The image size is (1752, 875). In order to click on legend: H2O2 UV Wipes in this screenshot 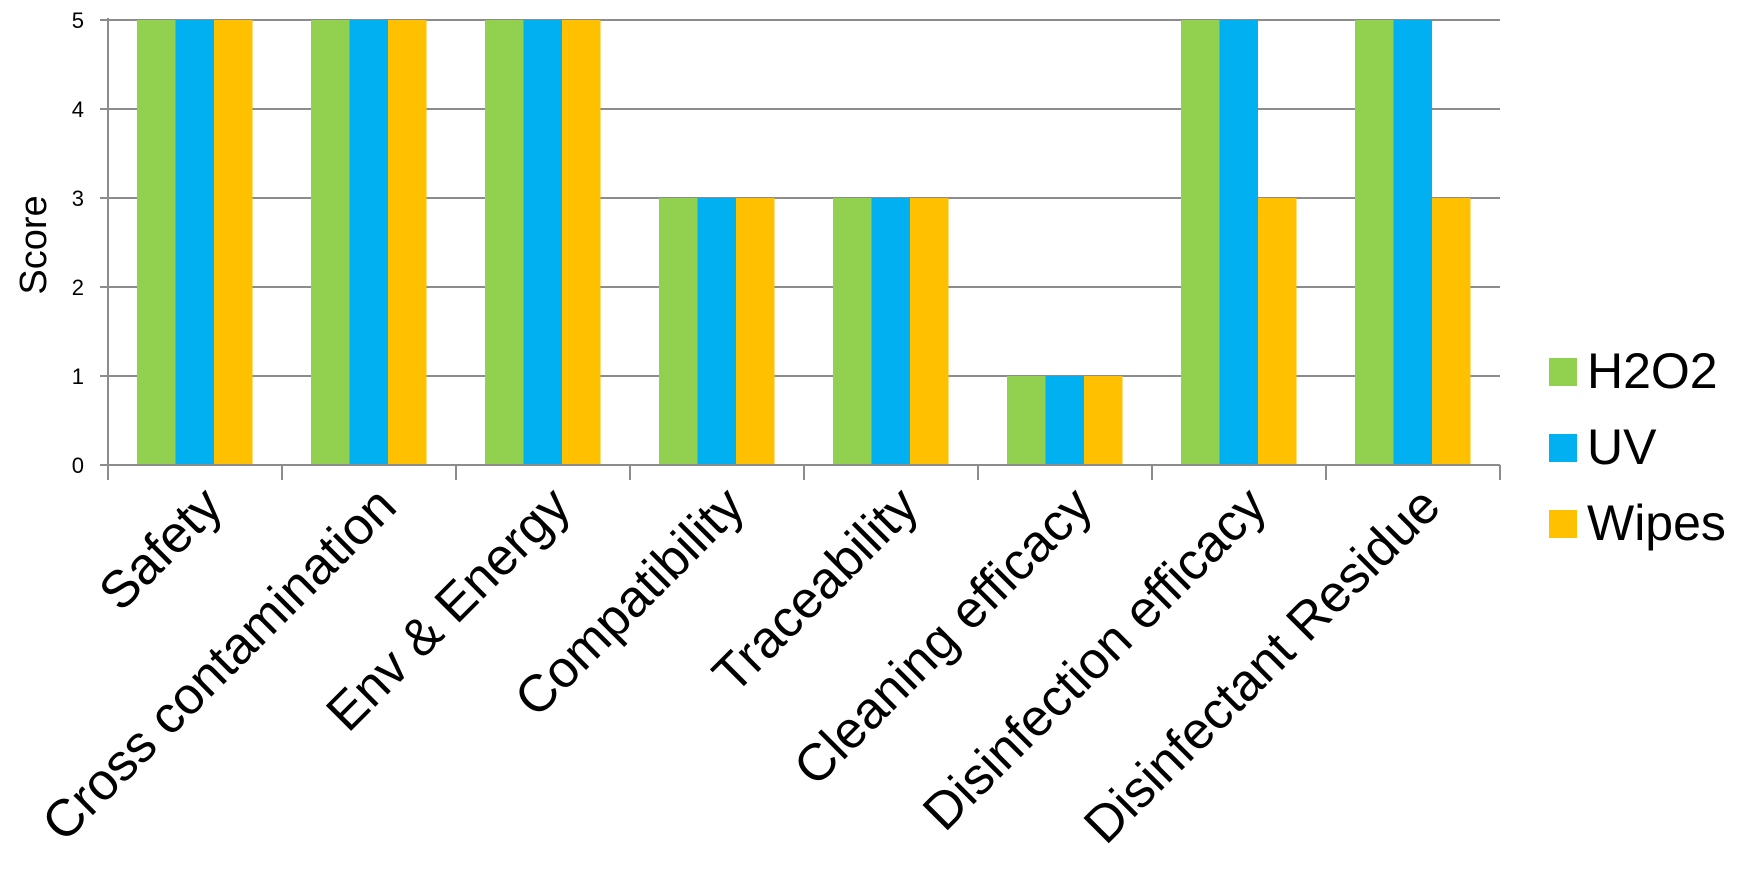, I will do `click(1637, 447)`.